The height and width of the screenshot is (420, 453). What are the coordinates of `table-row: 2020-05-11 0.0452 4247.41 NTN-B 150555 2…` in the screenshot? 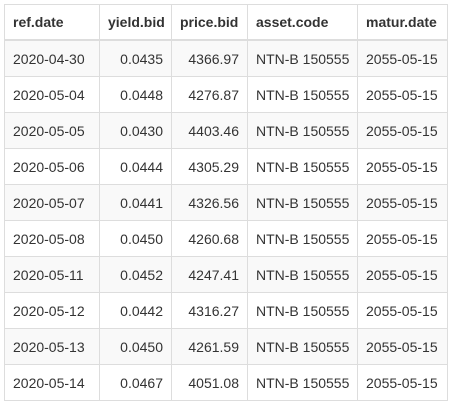 It's located at (226, 274).